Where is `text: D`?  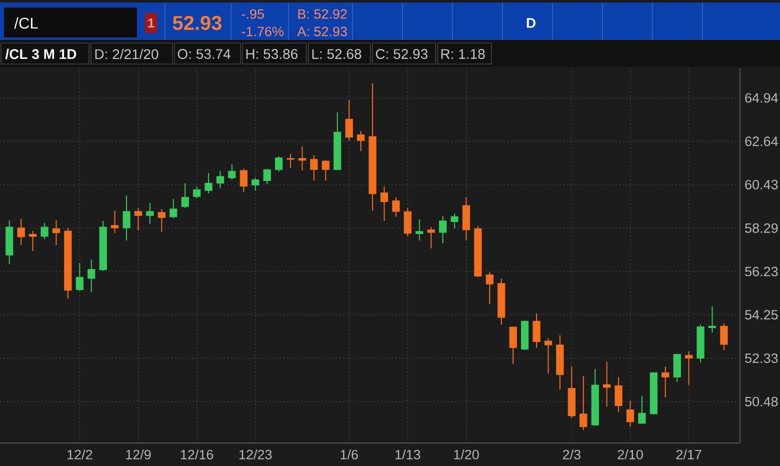
text: D is located at coordinates (531, 23).